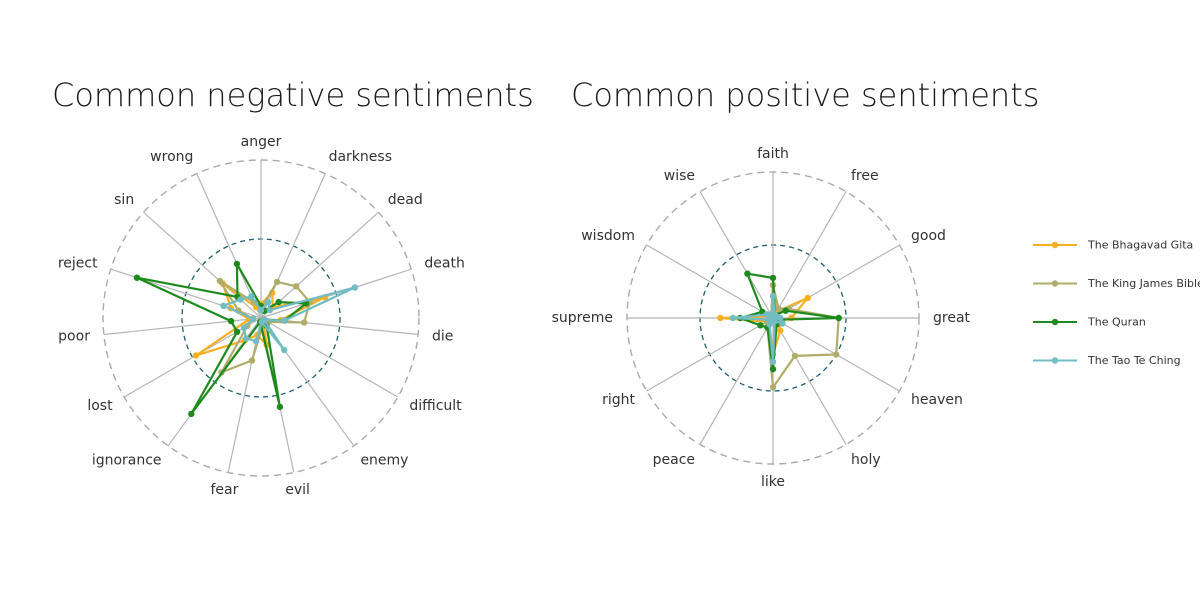 The width and height of the screenshot is (1200, 600). I want to click on legend-marker-the-bhagavad-gita, so click(1055, 245).